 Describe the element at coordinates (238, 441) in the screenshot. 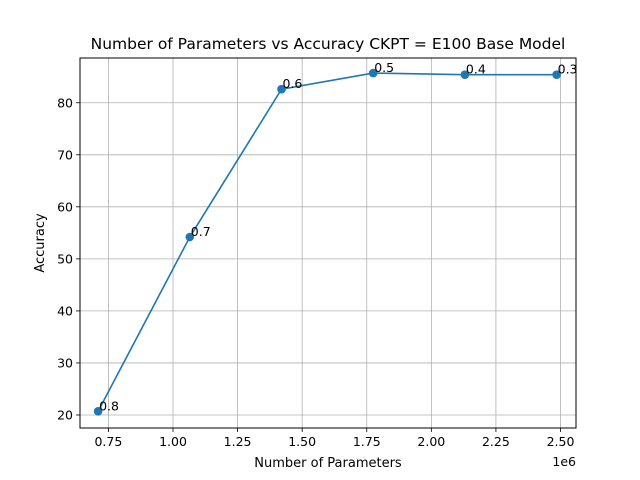

I see `x-tick-label: 1.25` at that location.